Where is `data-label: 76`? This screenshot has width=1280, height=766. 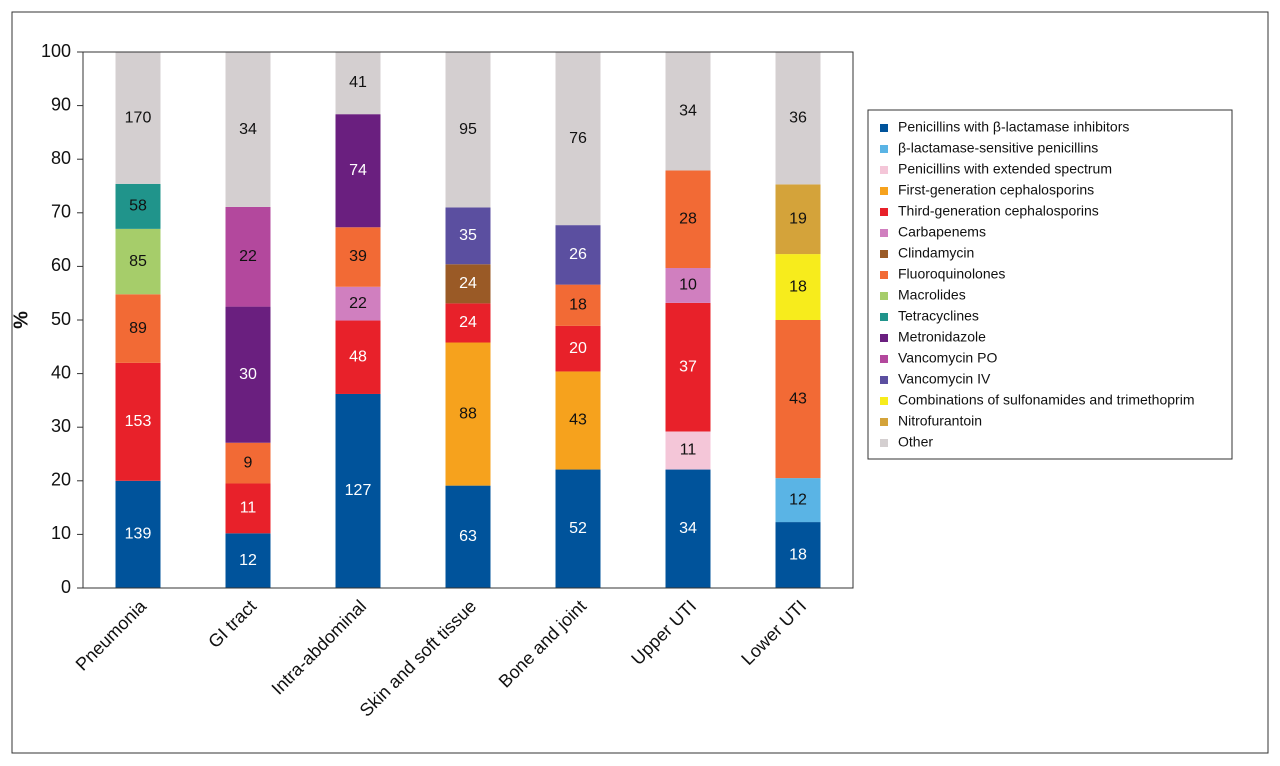
data-label: 76 is located at coordinates (578, 138).